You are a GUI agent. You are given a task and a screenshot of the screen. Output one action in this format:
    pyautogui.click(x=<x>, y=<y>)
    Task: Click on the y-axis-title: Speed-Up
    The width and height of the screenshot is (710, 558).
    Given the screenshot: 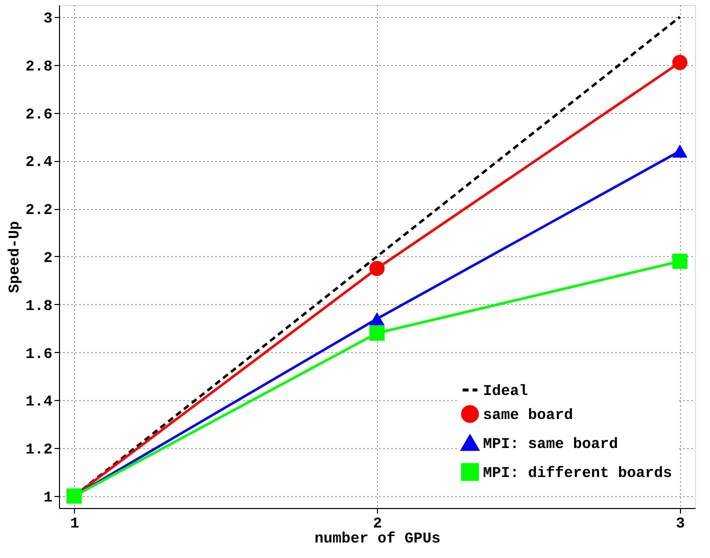 What is the action you would take?
    pyautogui.click(x=15, y=257)
    